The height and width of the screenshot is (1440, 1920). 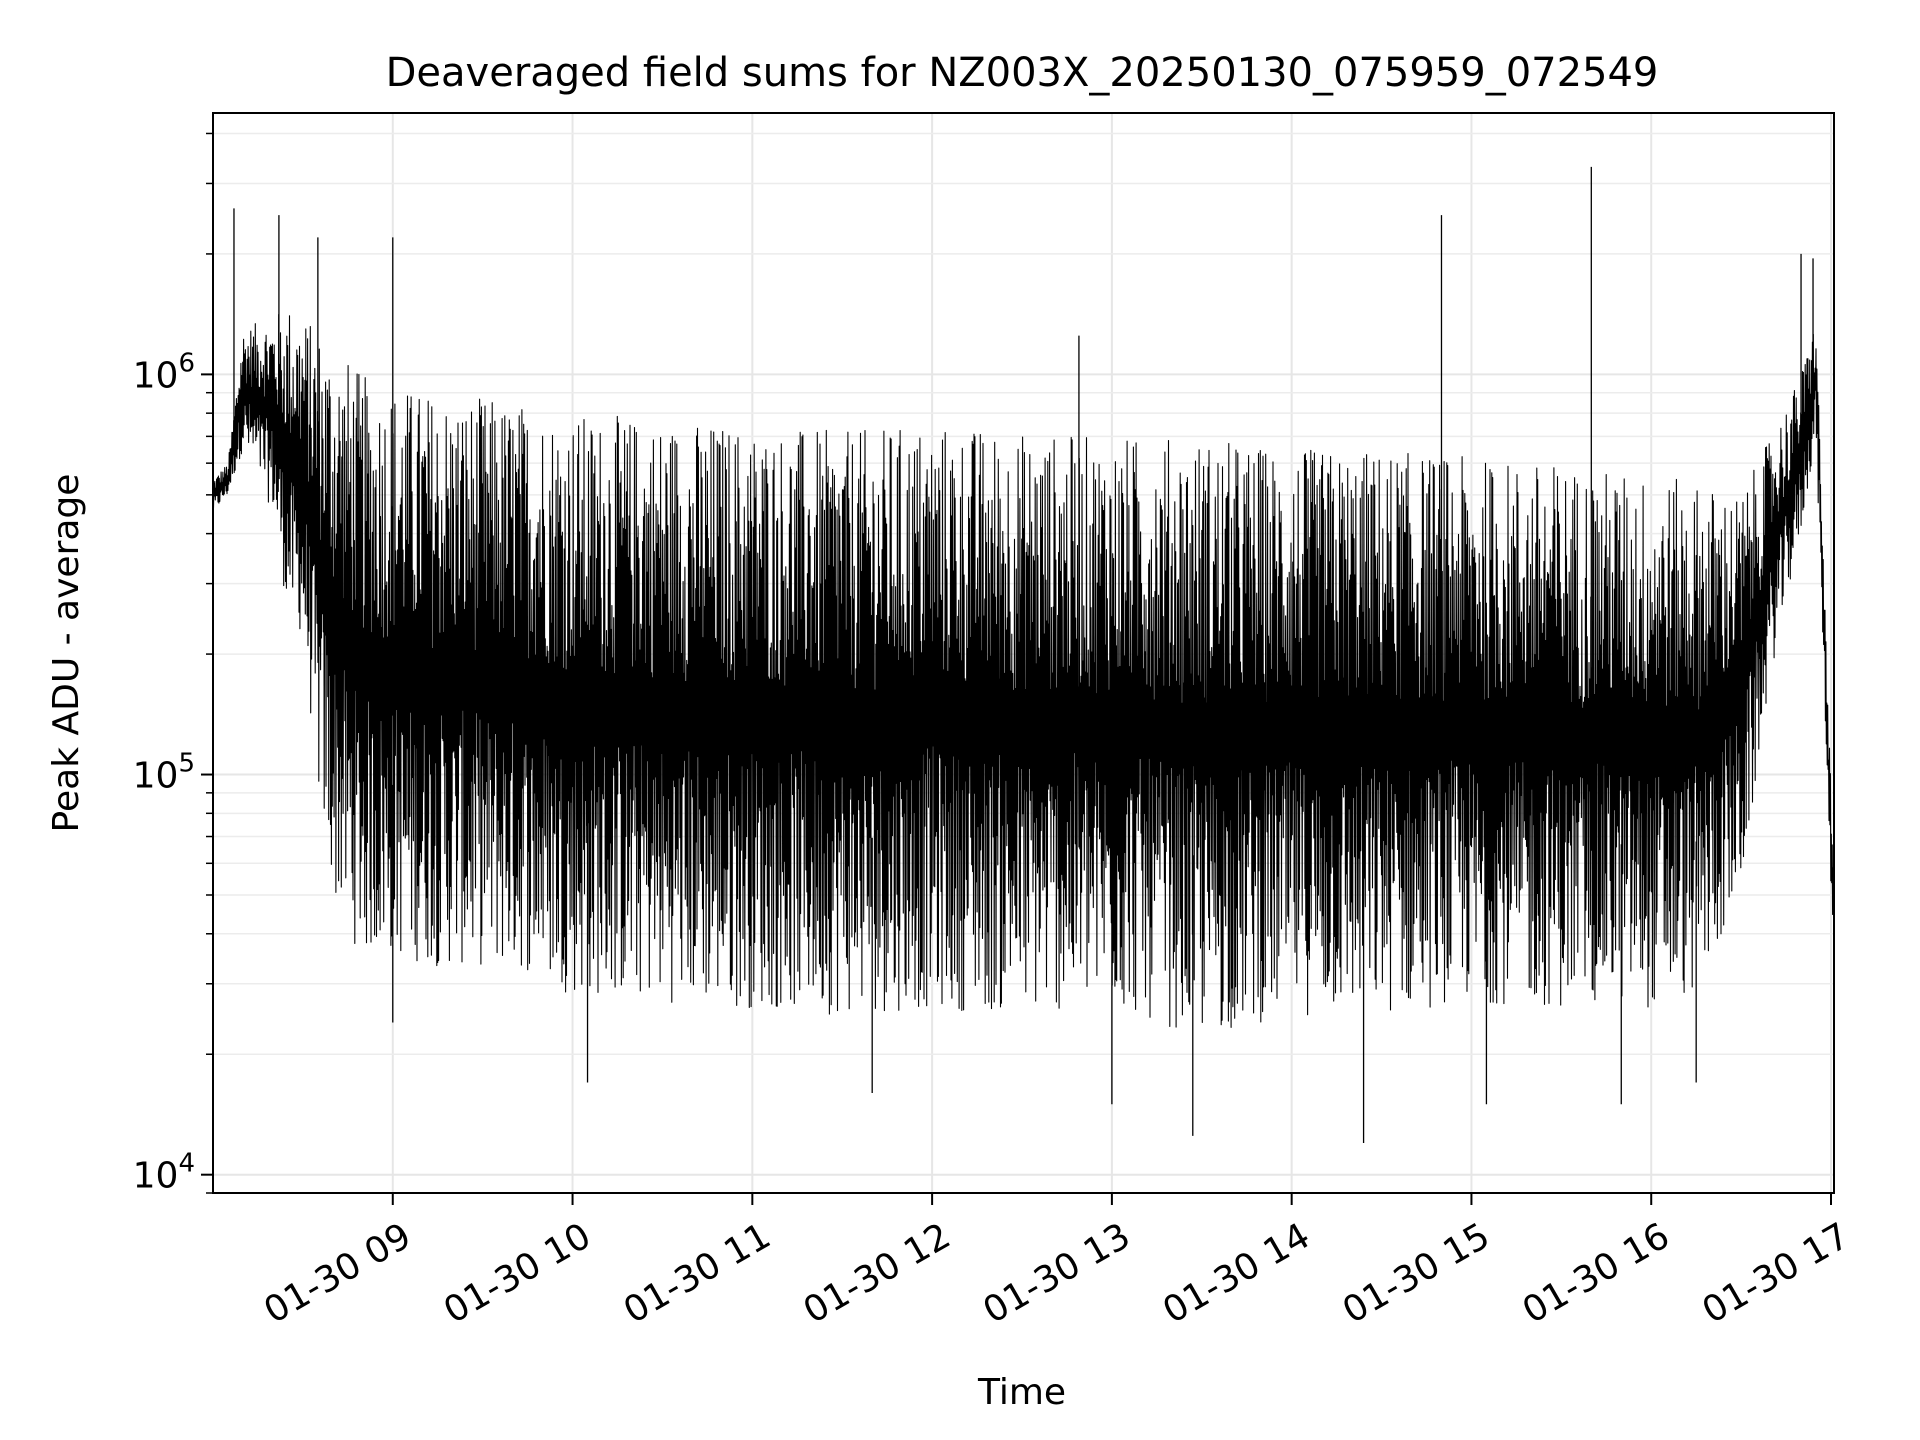 What do you see at coordinates (164, 1173) in the screenshot?
I see `y-tick-label: 10⁴` at bounding box center [164, 1173].